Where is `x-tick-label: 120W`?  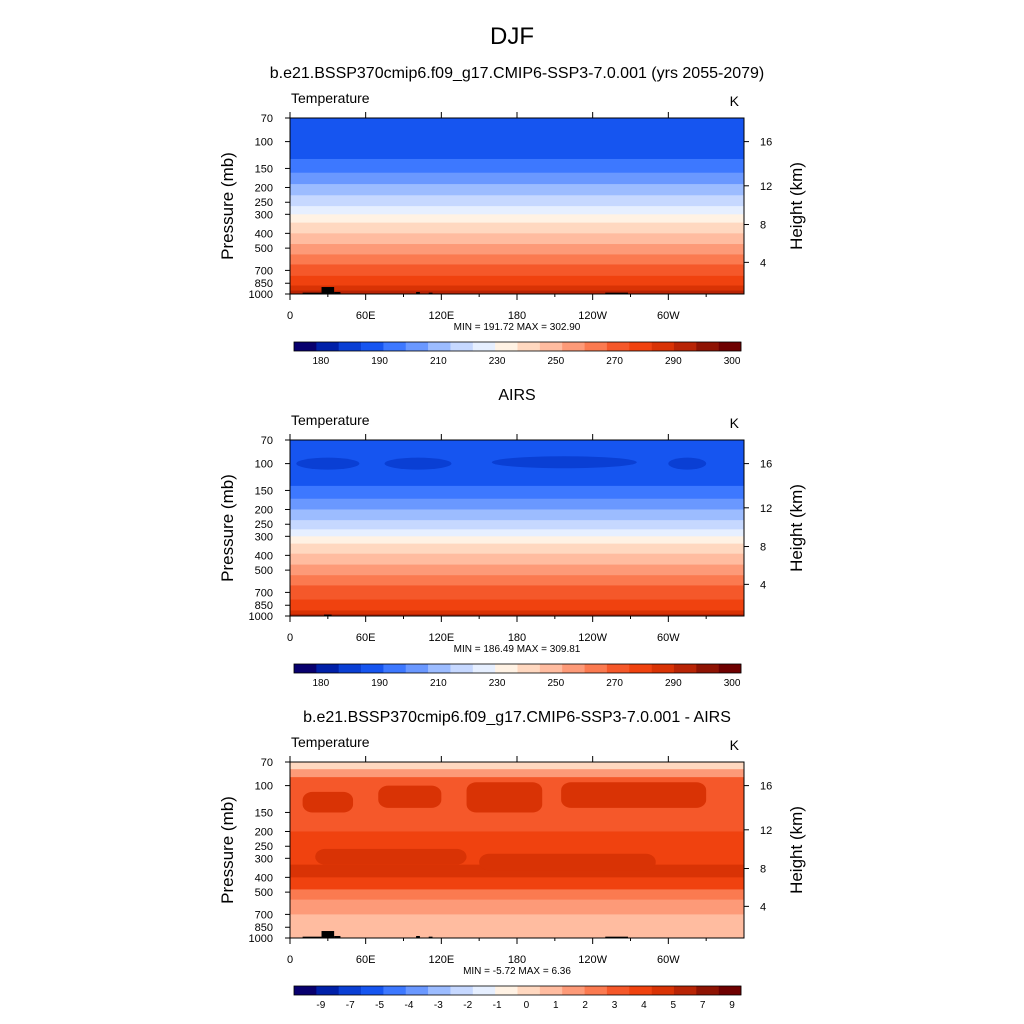
x-tick-label: 120W is located at coordinates (592, 960).